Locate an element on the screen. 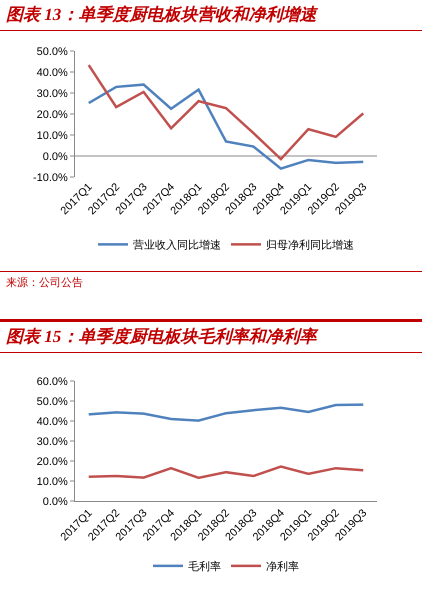  legend-label: 净利率 is located at coordinates (282, 567).